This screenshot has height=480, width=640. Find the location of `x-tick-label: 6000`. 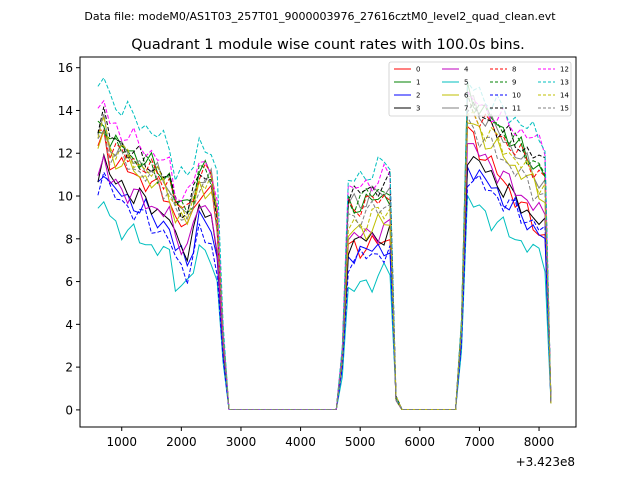

x-tick-label: 6000 is located at coordinates (420, 442).